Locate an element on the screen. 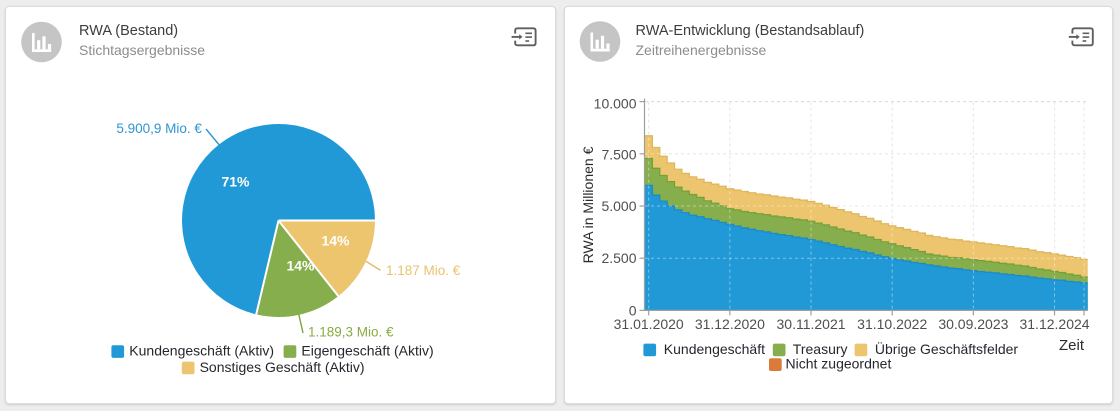  svg-text: 0 is located at coordinates (633, 310).